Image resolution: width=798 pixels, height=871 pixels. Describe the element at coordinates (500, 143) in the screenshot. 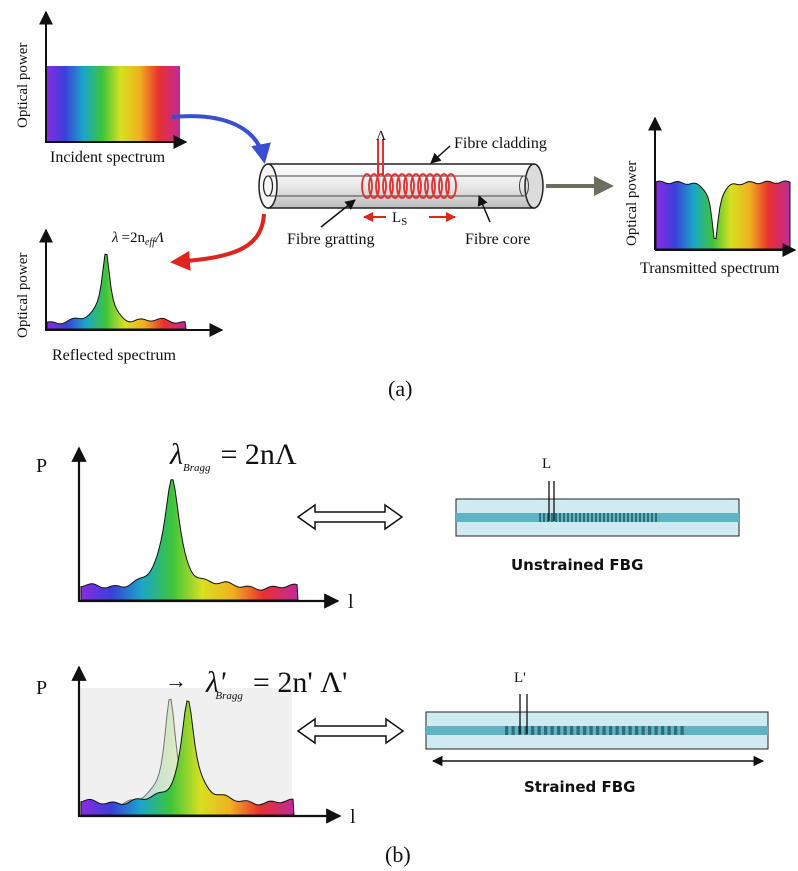

I see `cladding-label: Fibre cladding` at that location.